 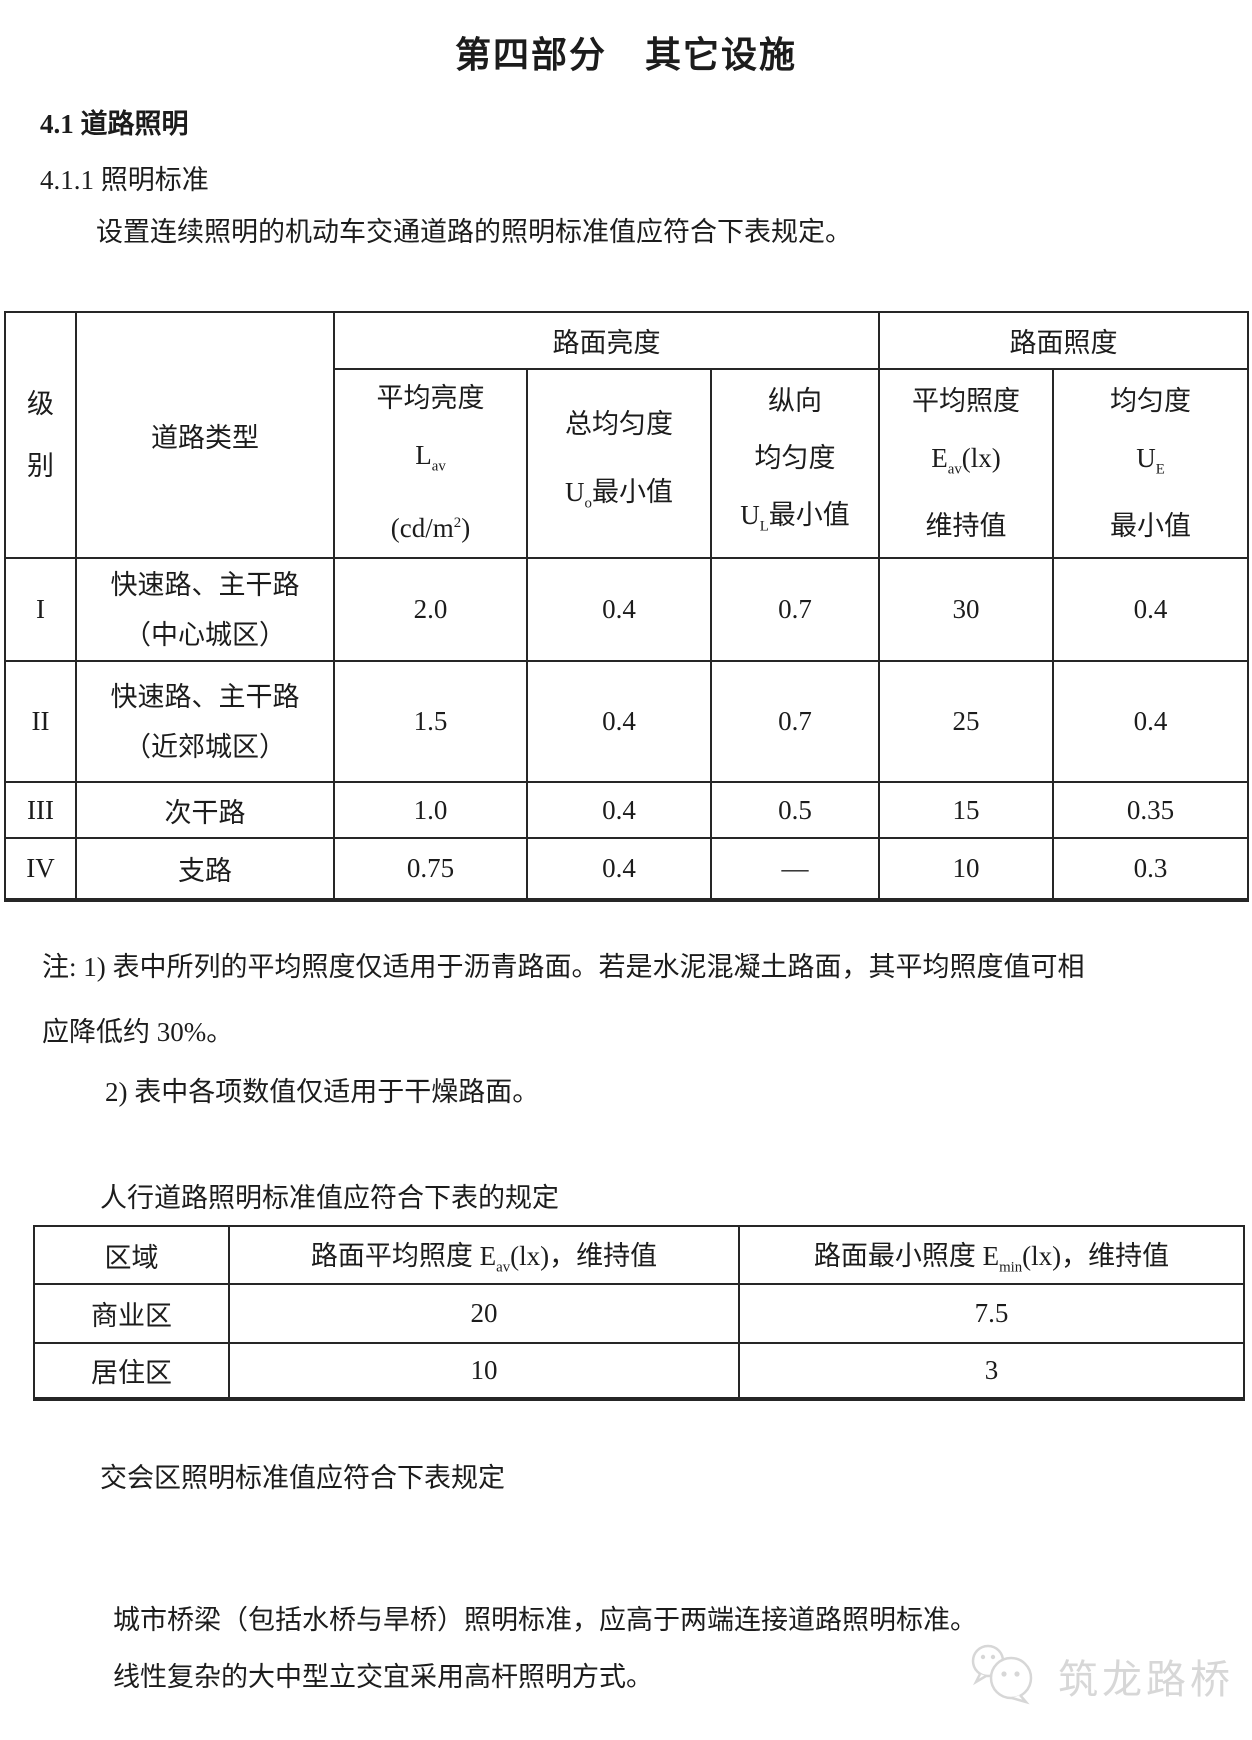 What do you see at coordinates (966, 722) in the screenshot?
I see `cell-eav: 25` at bounding box center [966, 722].